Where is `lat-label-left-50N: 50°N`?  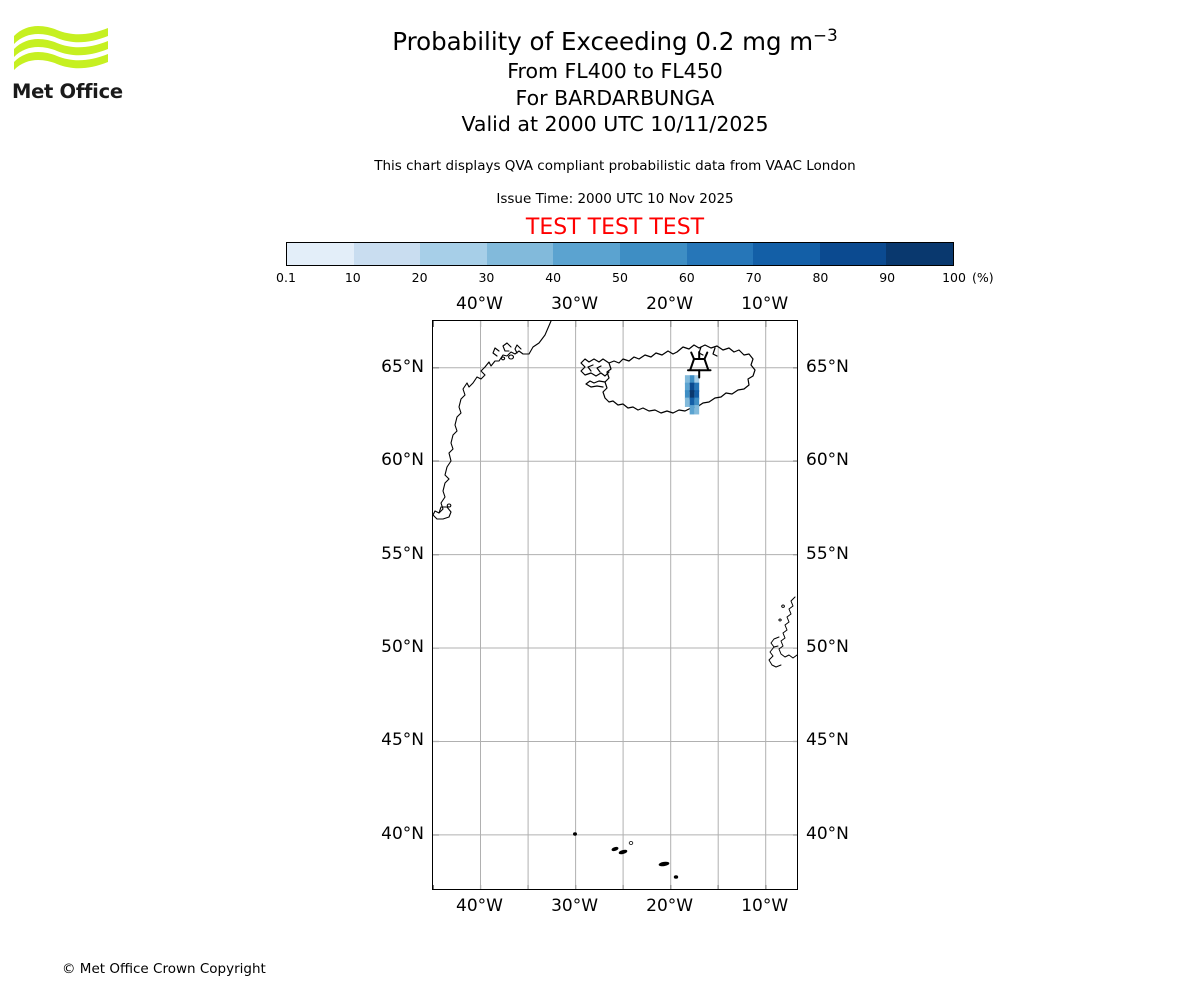 lat-label-left-50N: 50°N is located at coordinates (402, 647).